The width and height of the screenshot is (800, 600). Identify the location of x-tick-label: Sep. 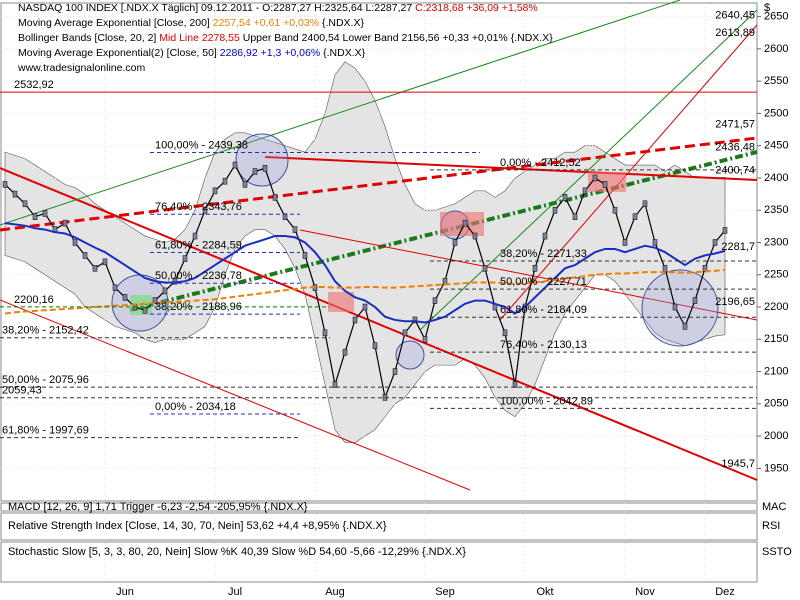
(445, 592).